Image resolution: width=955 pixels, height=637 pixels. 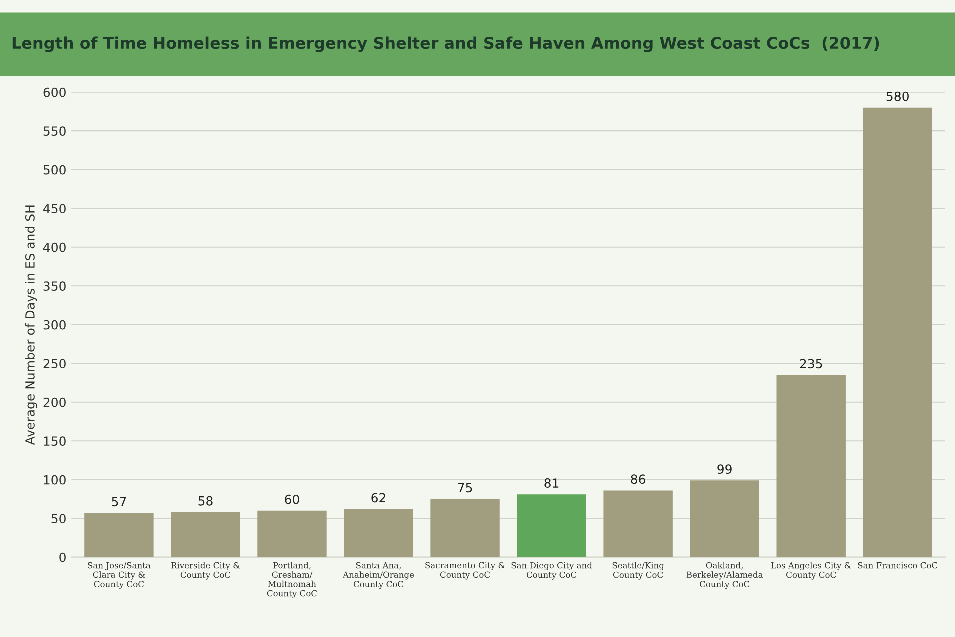 I want to click on x-tick-label: Seattle/King County CoC, so click(x=638, y=571).